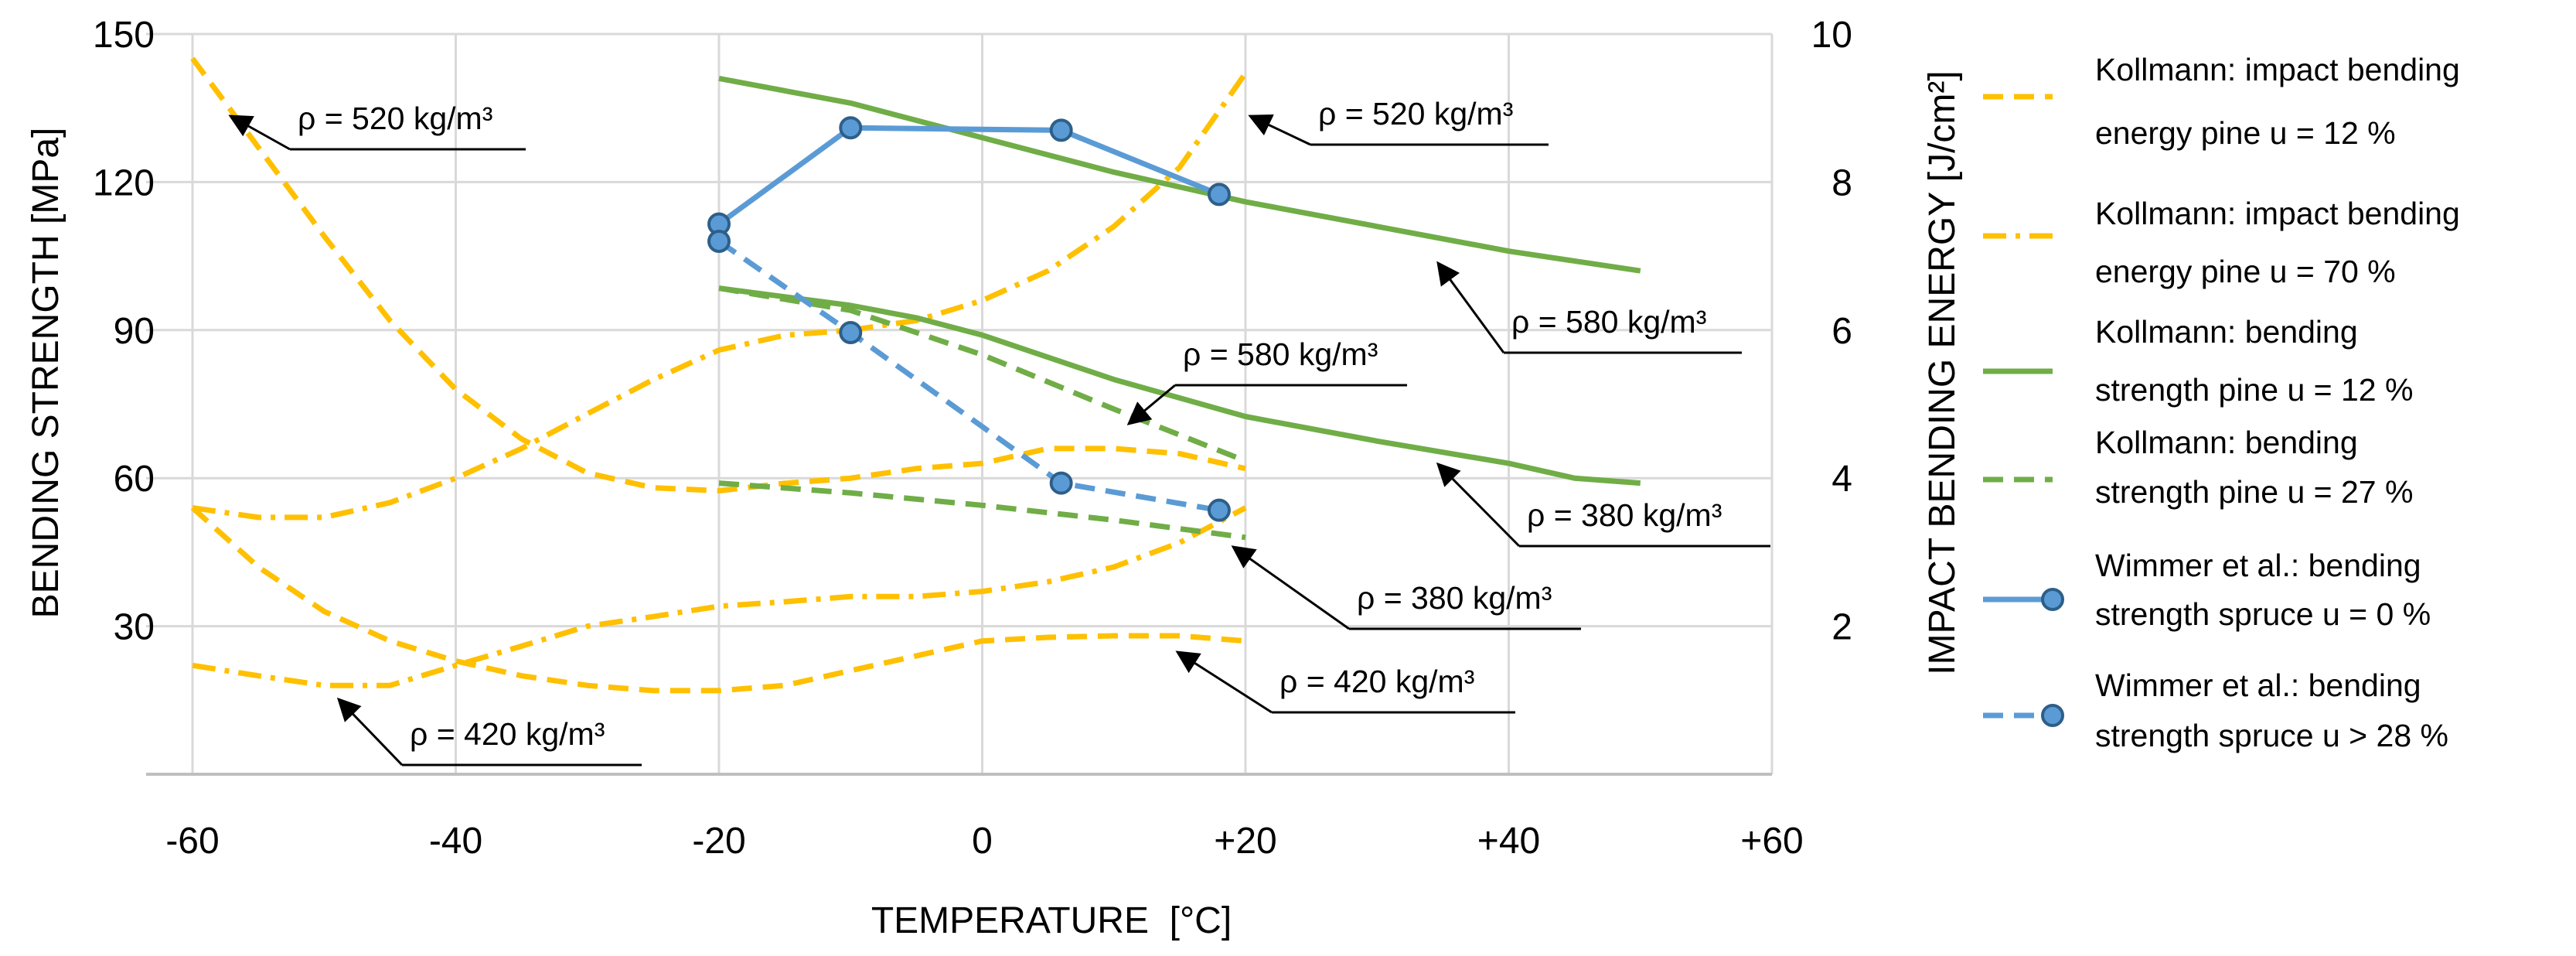 Image resolution: width=2576 pixels, height=956 pixels. Describe the element at coordinates (2271, 735) in the screenshot. I see `legend-entry-text: strength spruce u > 28 %` at that location.